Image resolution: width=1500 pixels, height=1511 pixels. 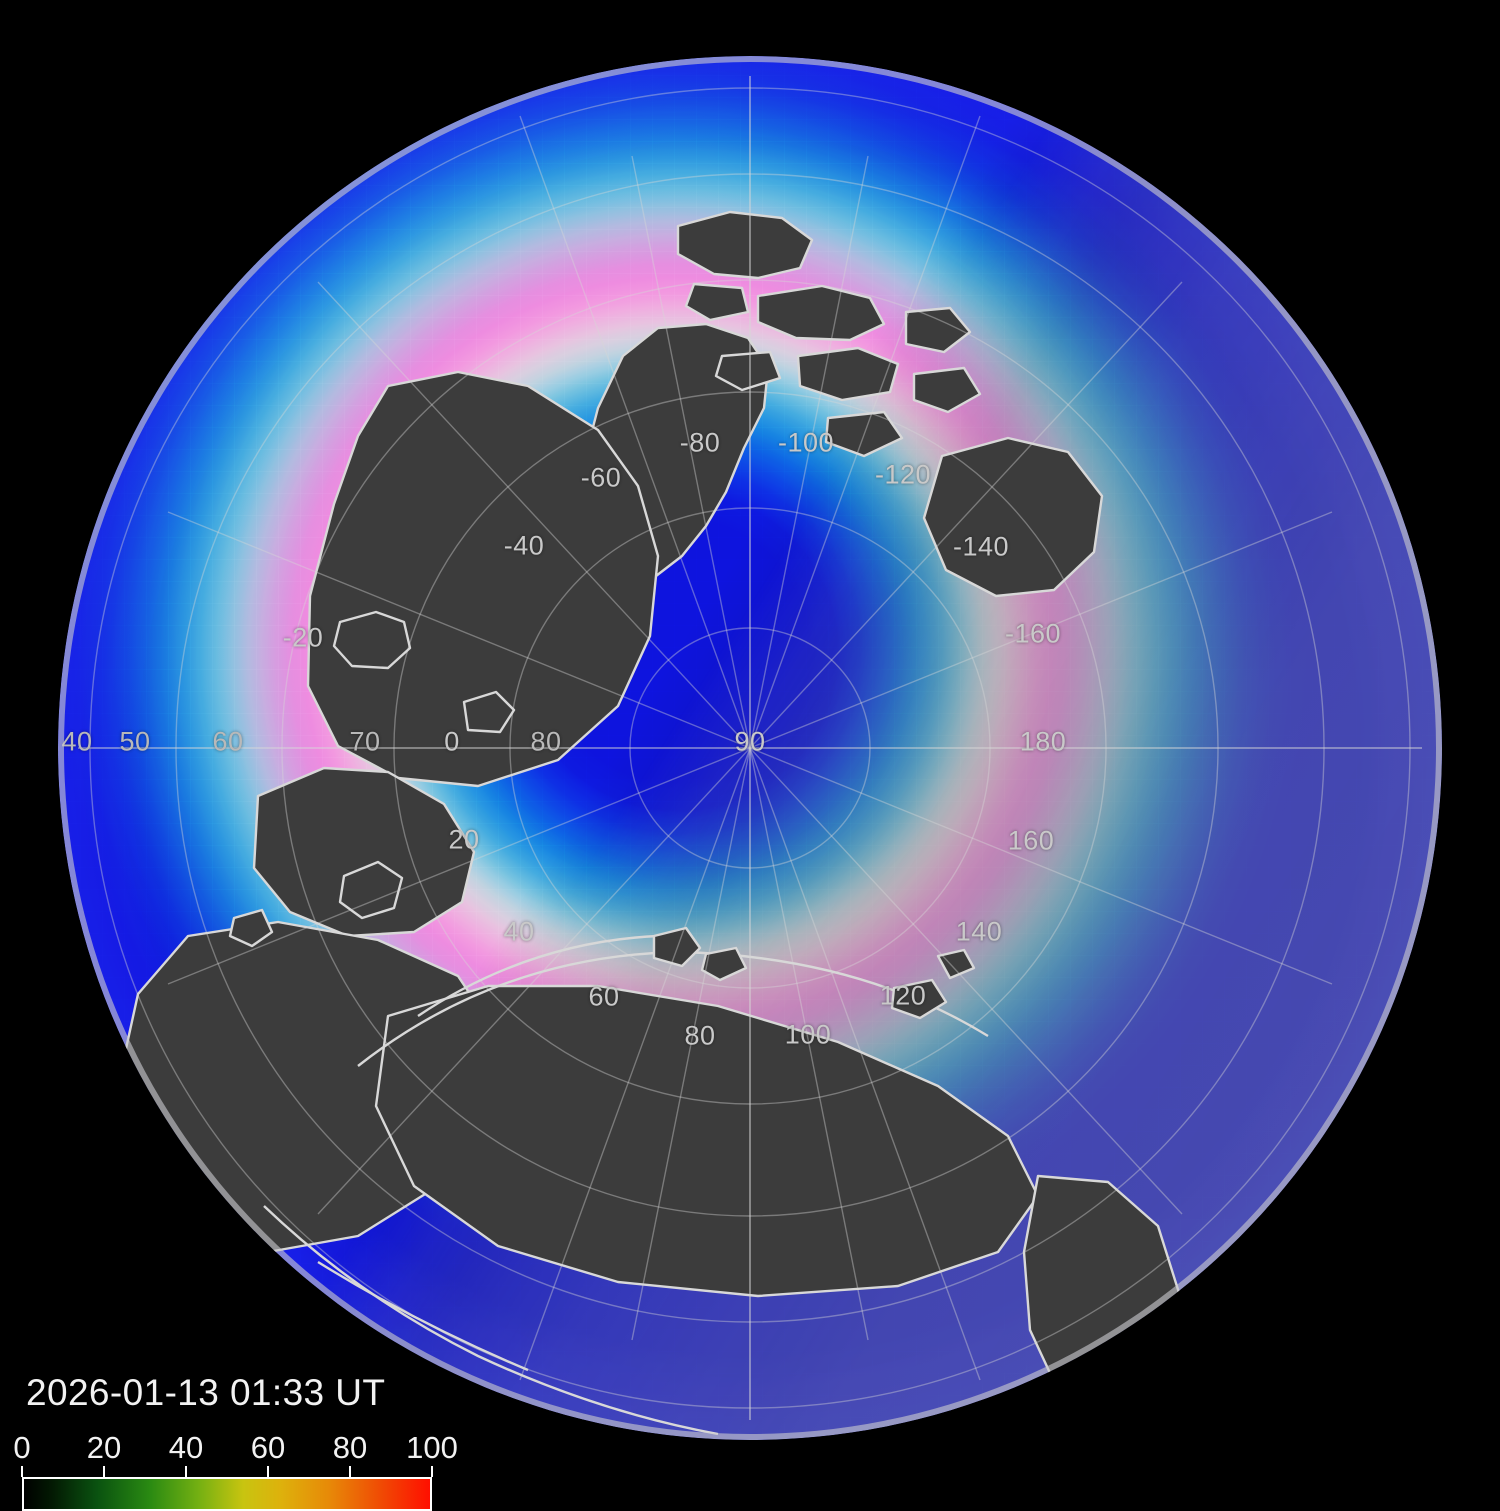 What do you see at coordinates (700, 442) in the screenshot?
I see `graticule-label-lon-m80: -80` at bounding box center [700, 442].